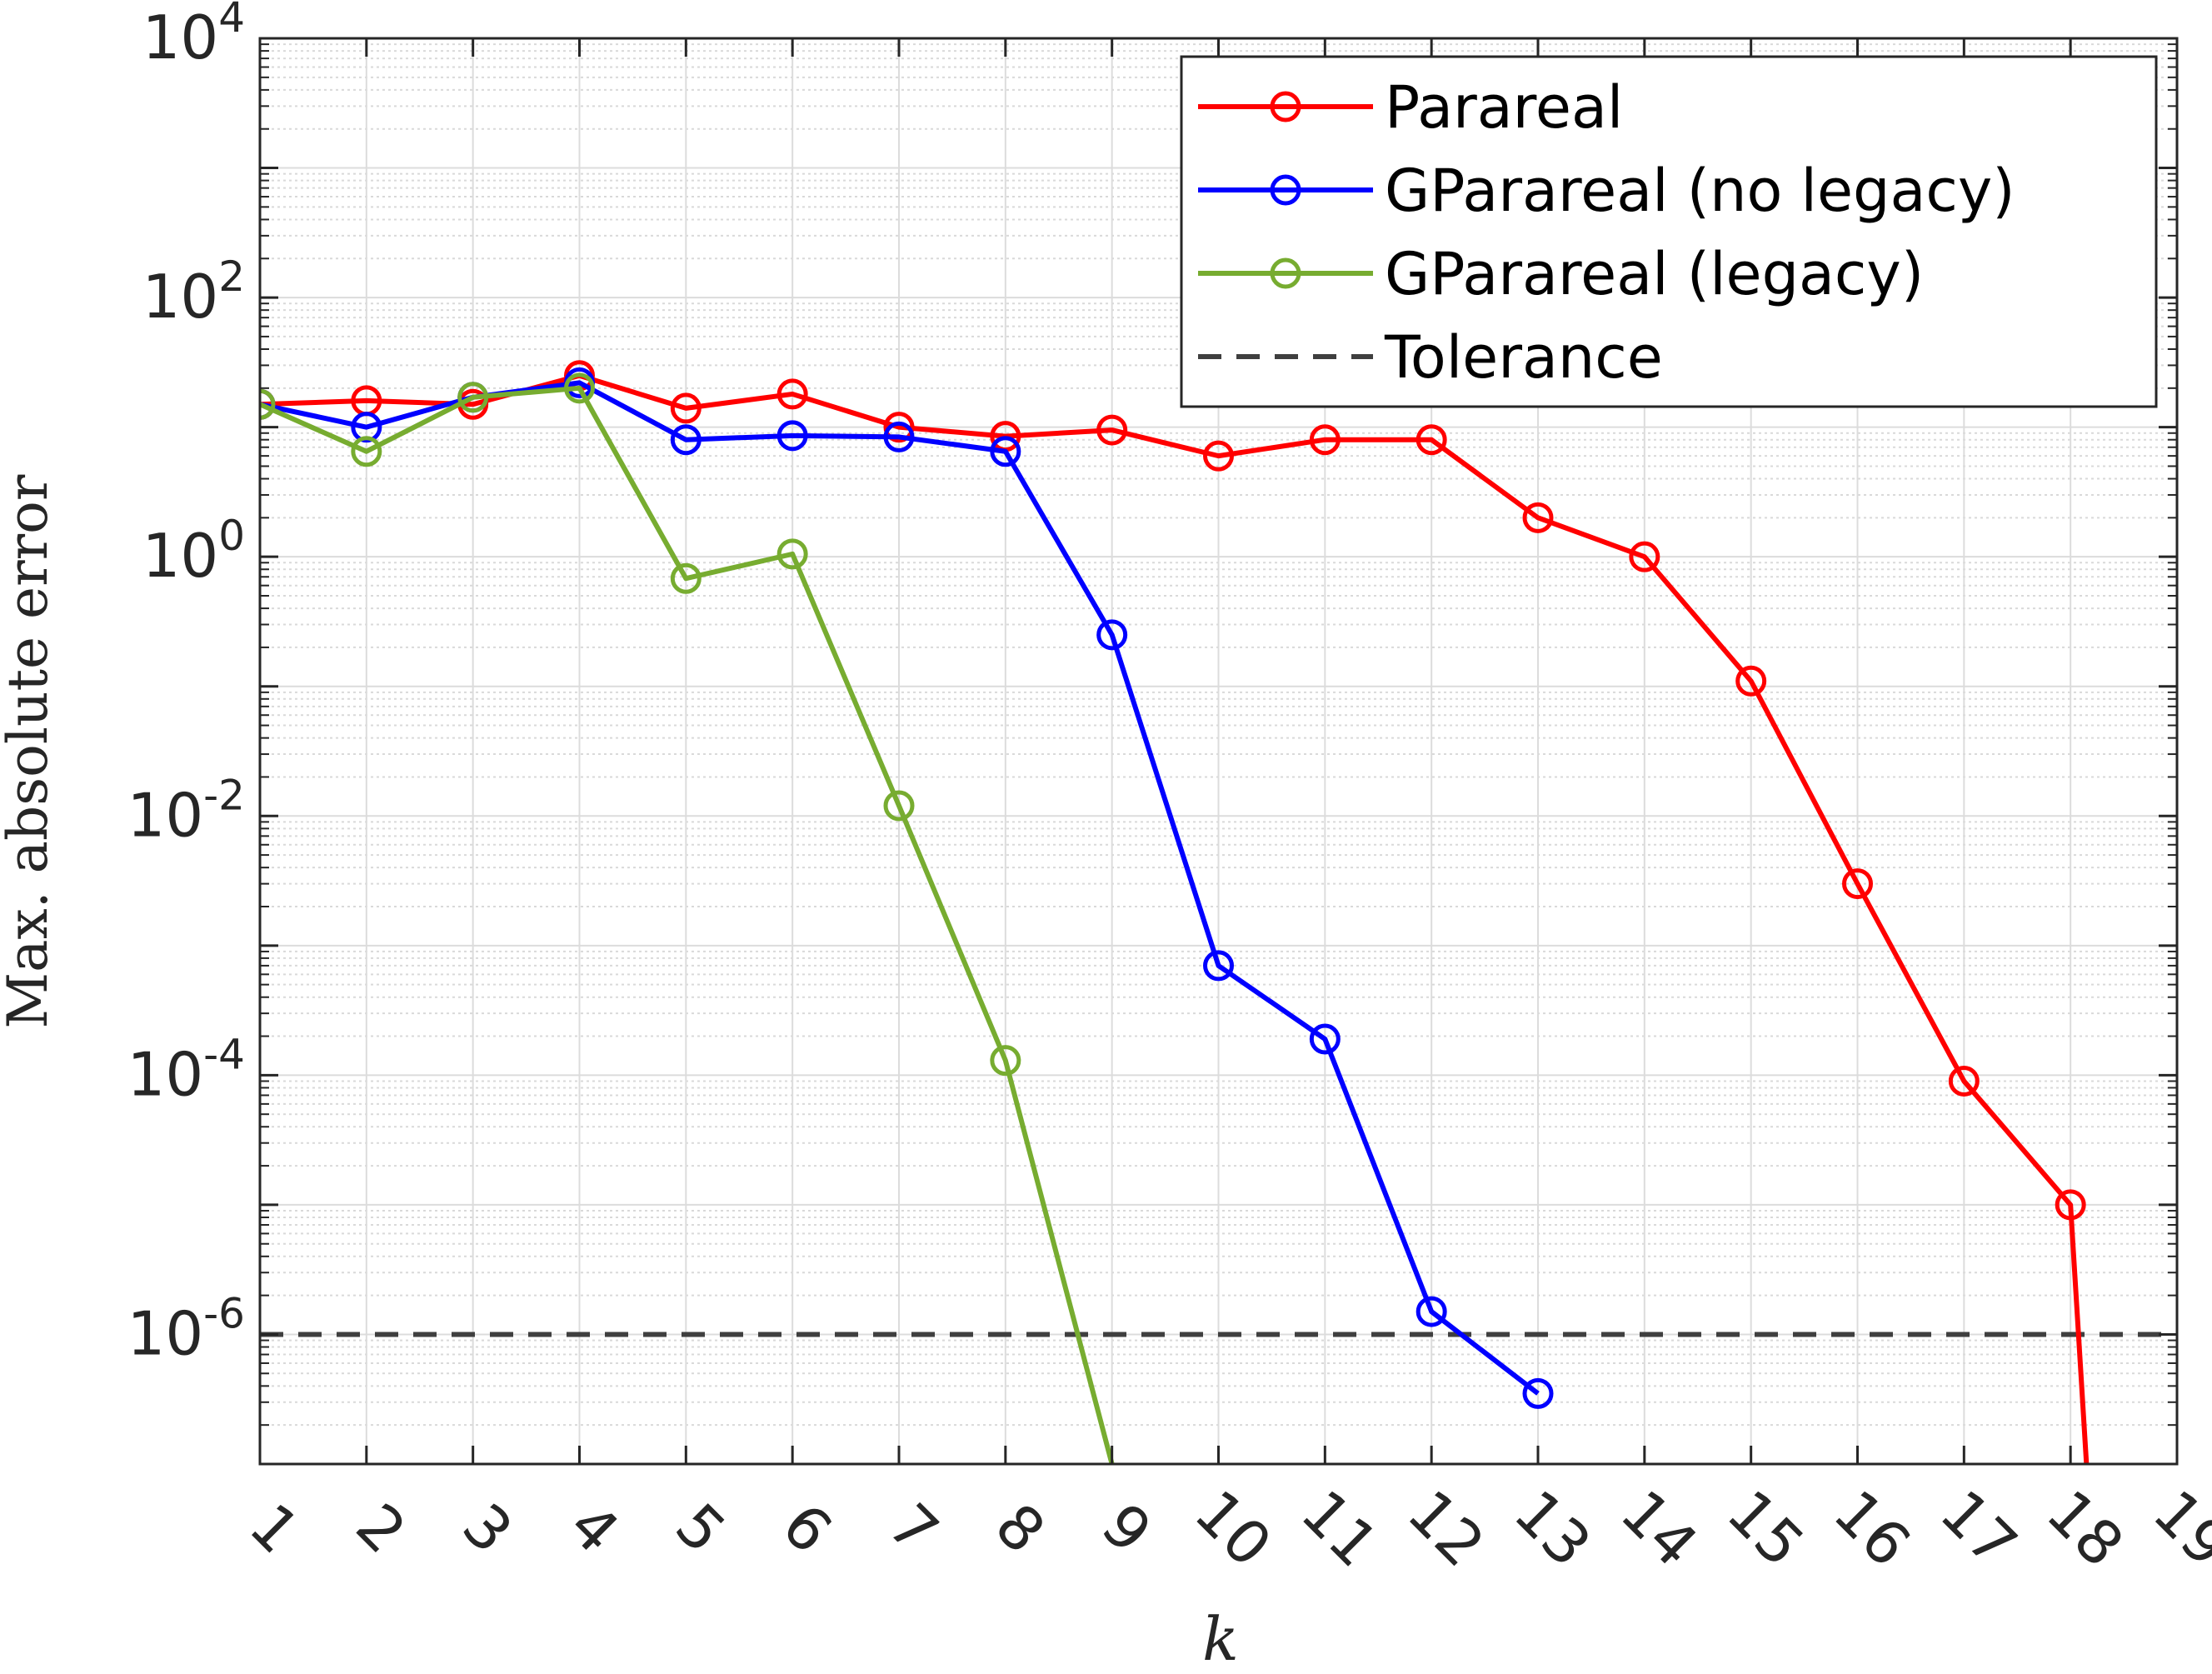 The height and width of the screenshot is (1674, 2212). What do you see at coordinates (1523, 357) in the screenshot?
I see `legend-label-tolerance: Tolerance` at bounding box center [1523, 357].